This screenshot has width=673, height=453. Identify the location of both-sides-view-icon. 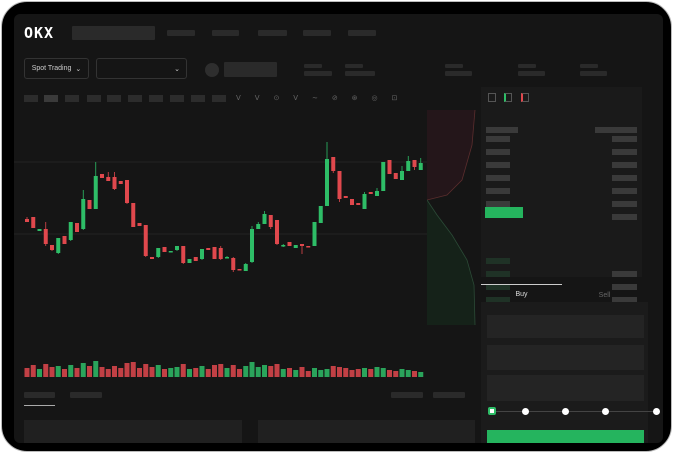
(492, 97).